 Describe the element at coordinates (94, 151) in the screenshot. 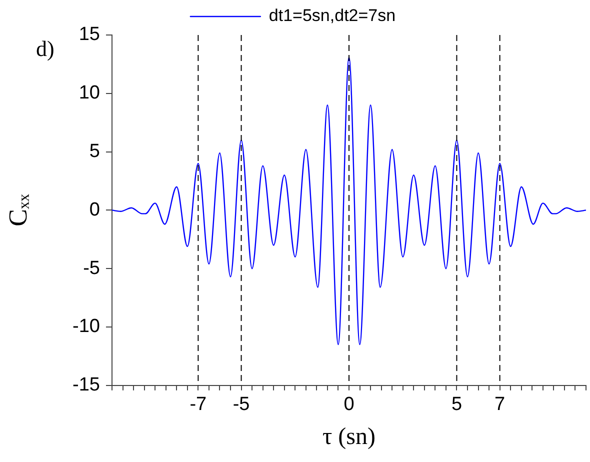

I see `y-tick-label: 5` at that location.